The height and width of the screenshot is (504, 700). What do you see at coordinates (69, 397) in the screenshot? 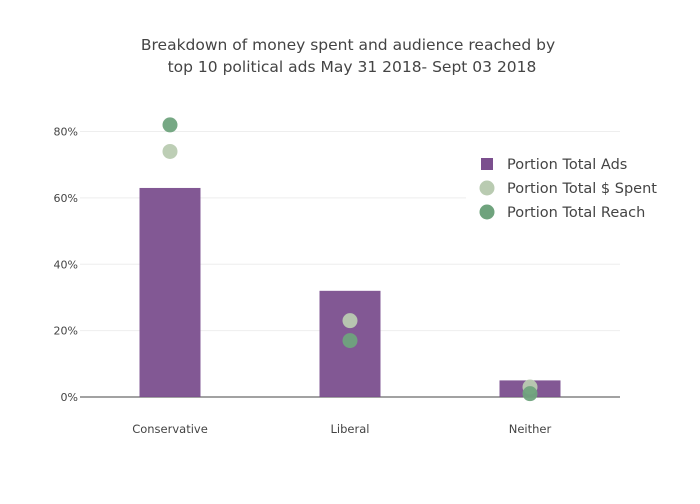
I see `y-tick-label: 0%` at bounding box center [69, 397].